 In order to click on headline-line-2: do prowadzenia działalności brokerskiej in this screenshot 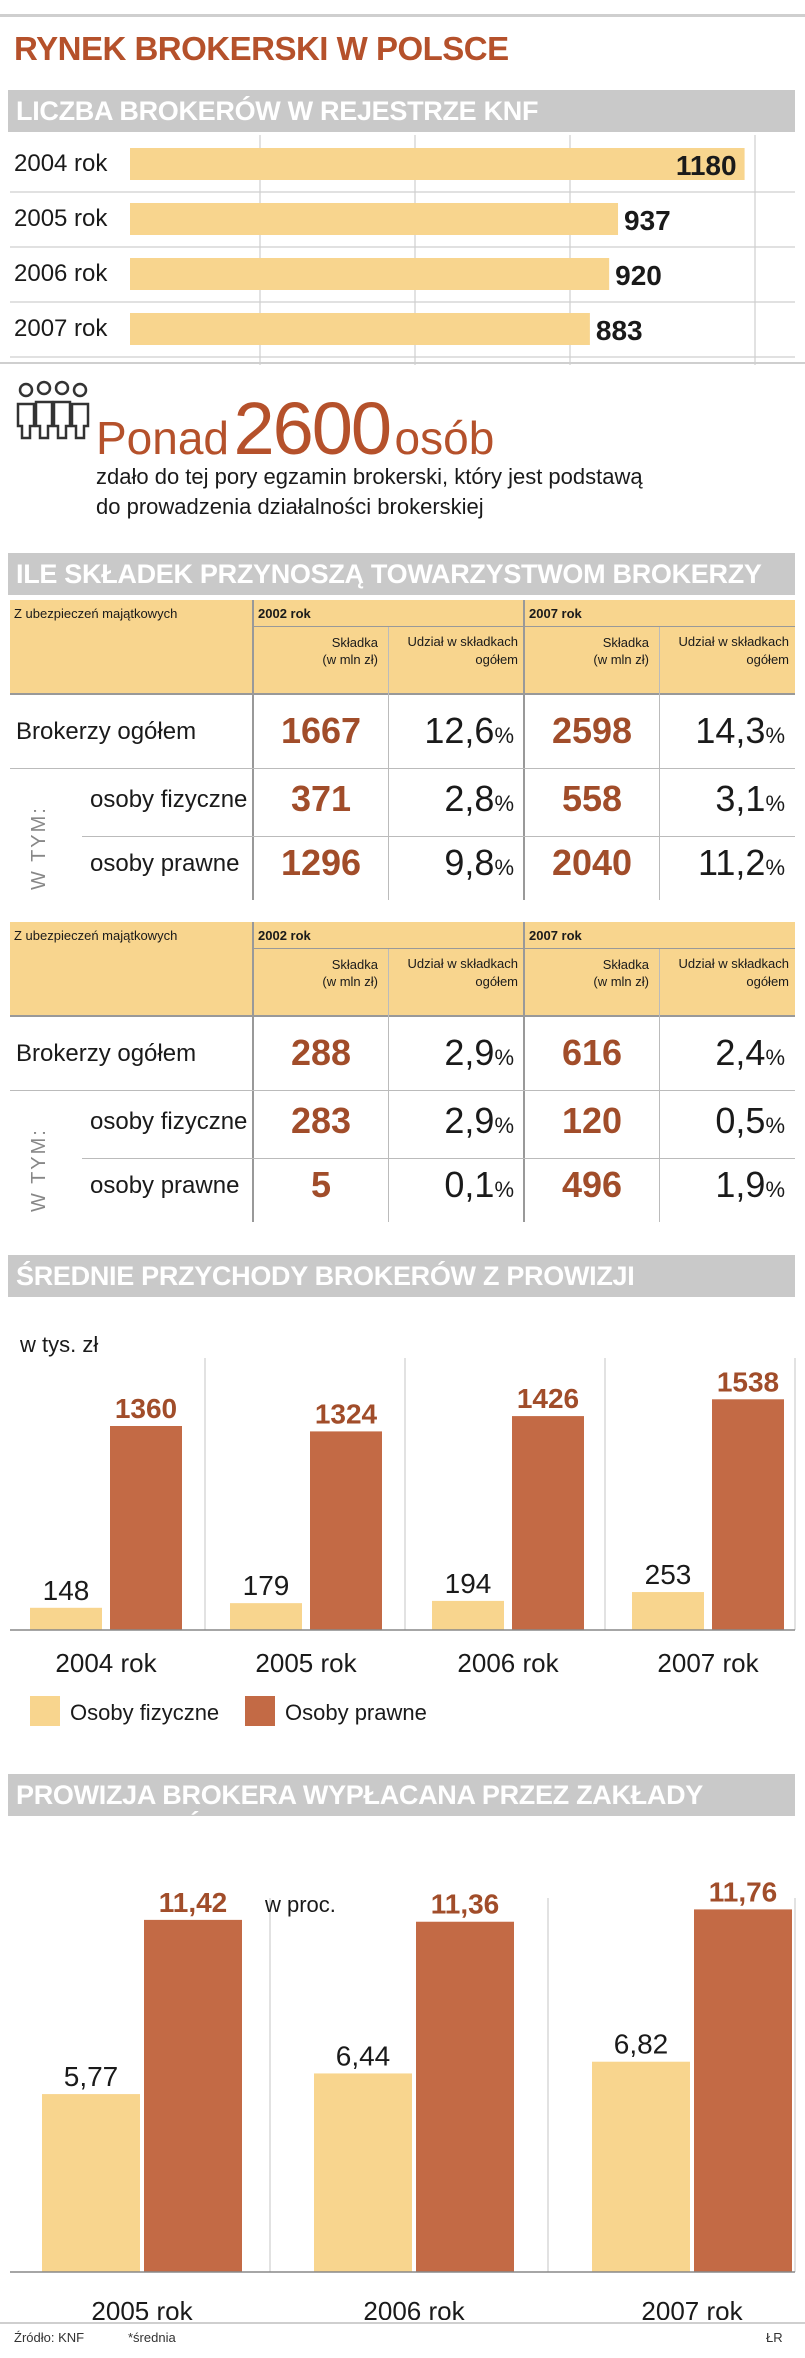, I will do `click(290, 506)`.